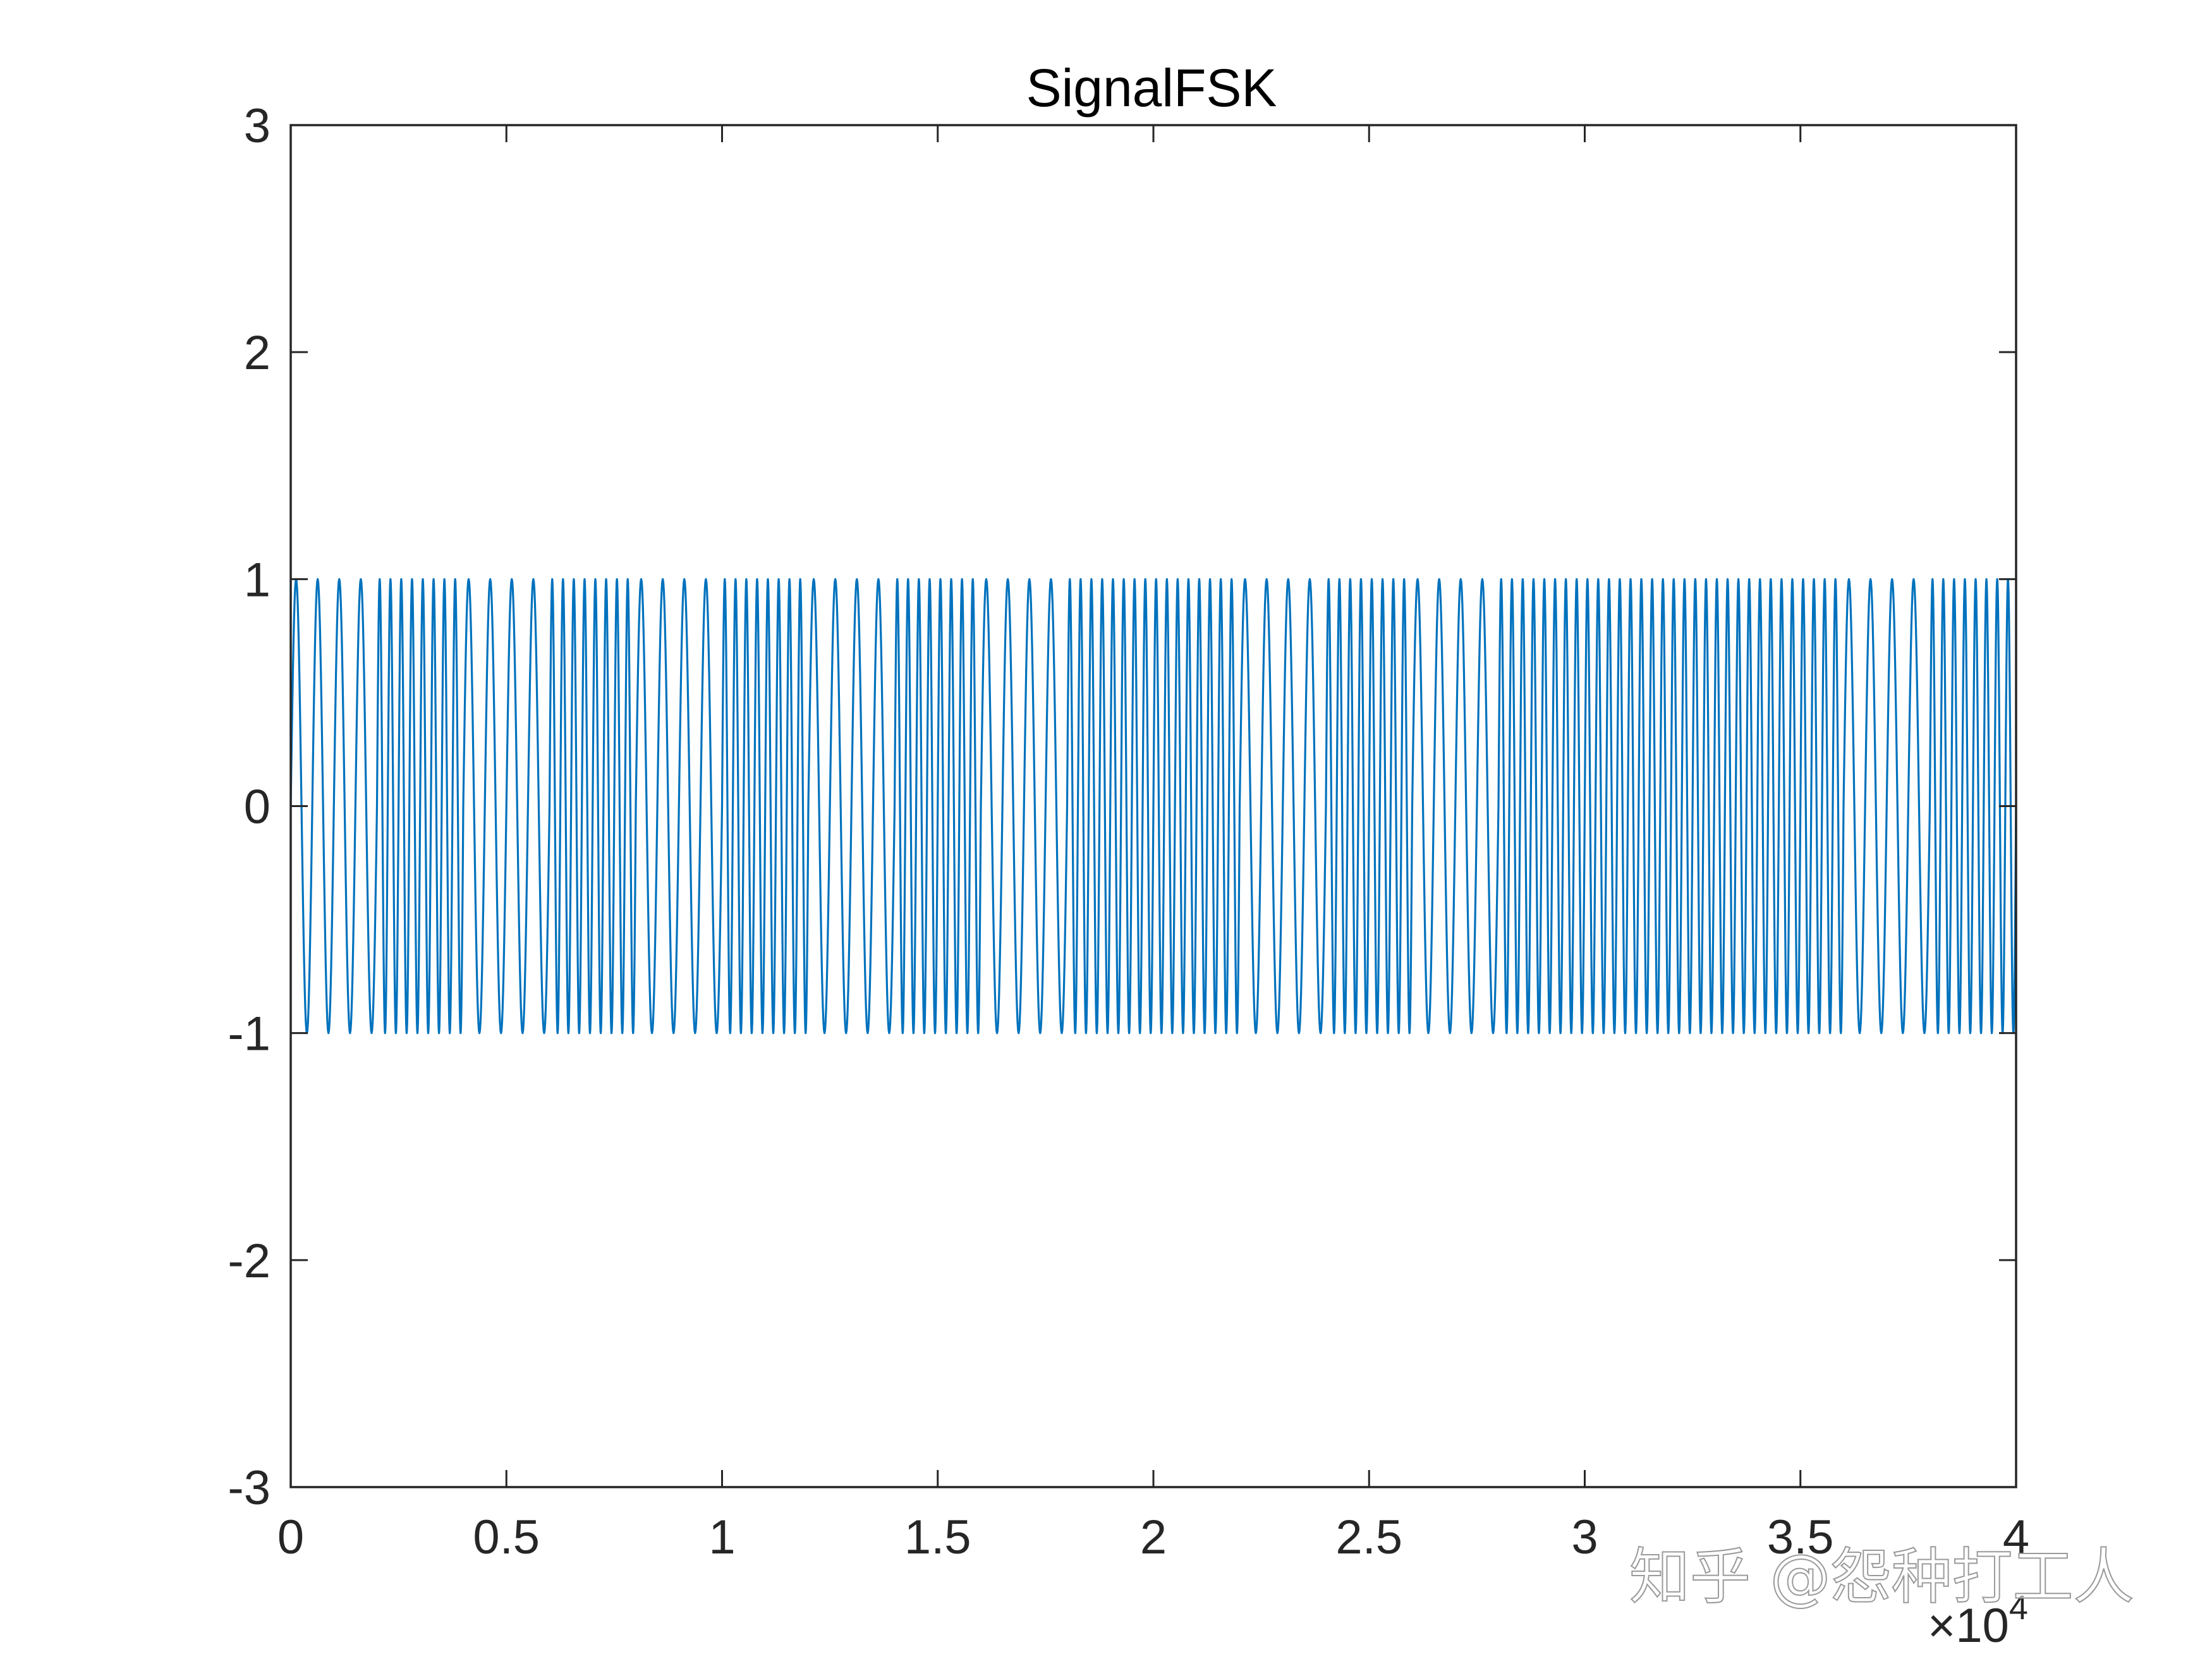 The image size is (2212, 1659). Describe the element at coordinates (290, 1537) in the screenshot. I see `x-tick-label: 0` at that location.